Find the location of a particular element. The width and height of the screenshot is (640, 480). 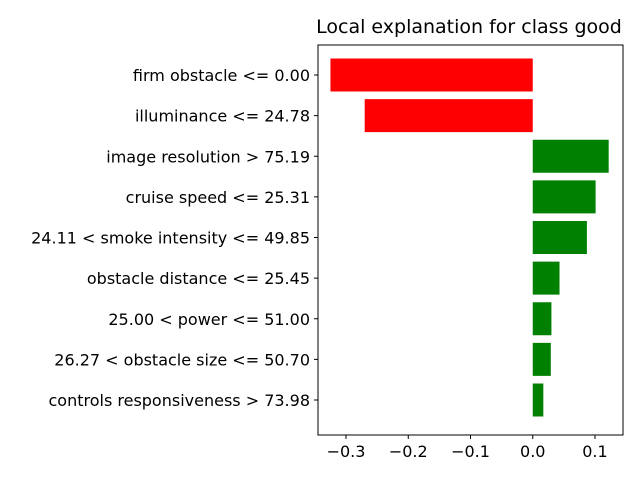

x-tick-label: −0.3 is located at coordinates (346, 451).